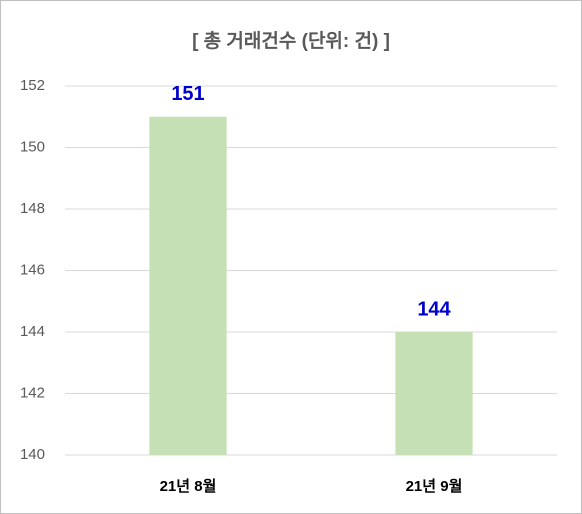 This screenshot has width=582, height=514. Describe the element at coordinates (188, 486) in the screenshot. I see `x-tick-label: 21년 8월` at that location.